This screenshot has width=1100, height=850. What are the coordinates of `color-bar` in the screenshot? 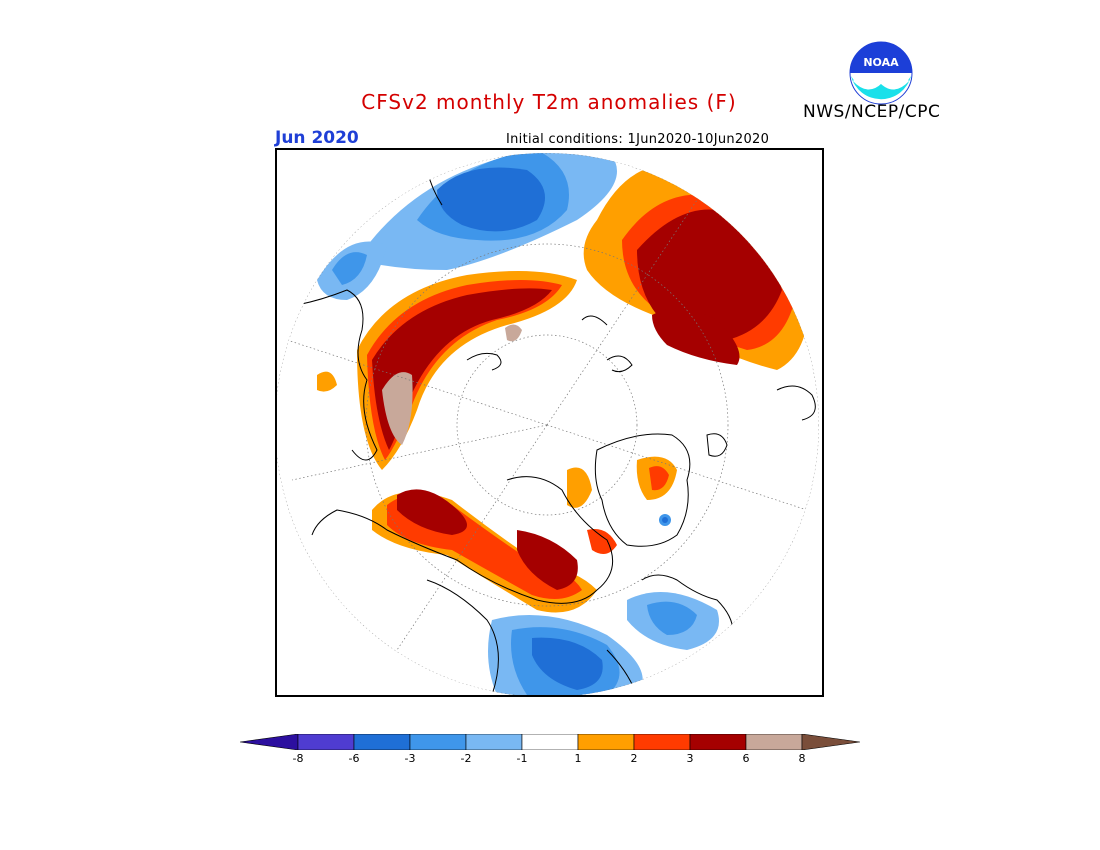 It's located at (550, 742).